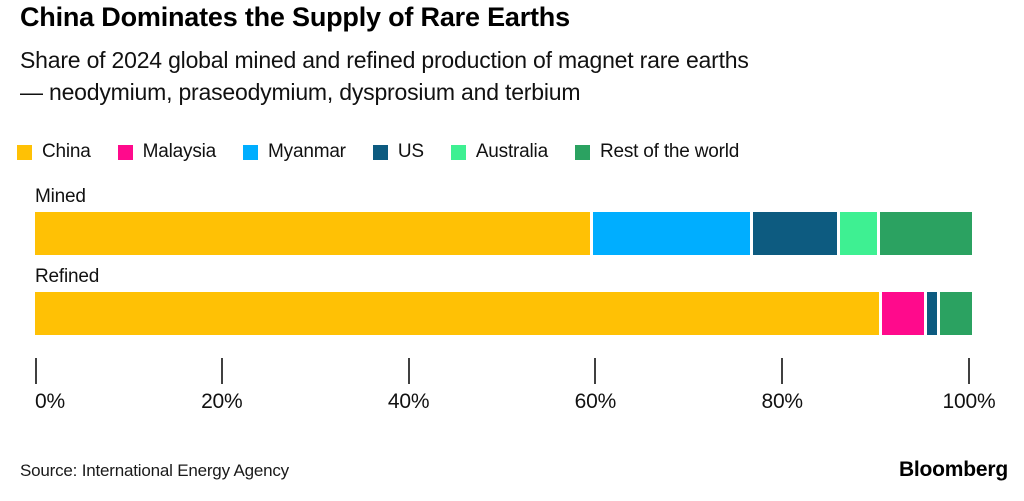 The height and width of the screenshot is (501, 1024). Describe the element at coordinates (307, 151) in the screenshot. I see `legend-label-myanmar: Myanmar` at that location.